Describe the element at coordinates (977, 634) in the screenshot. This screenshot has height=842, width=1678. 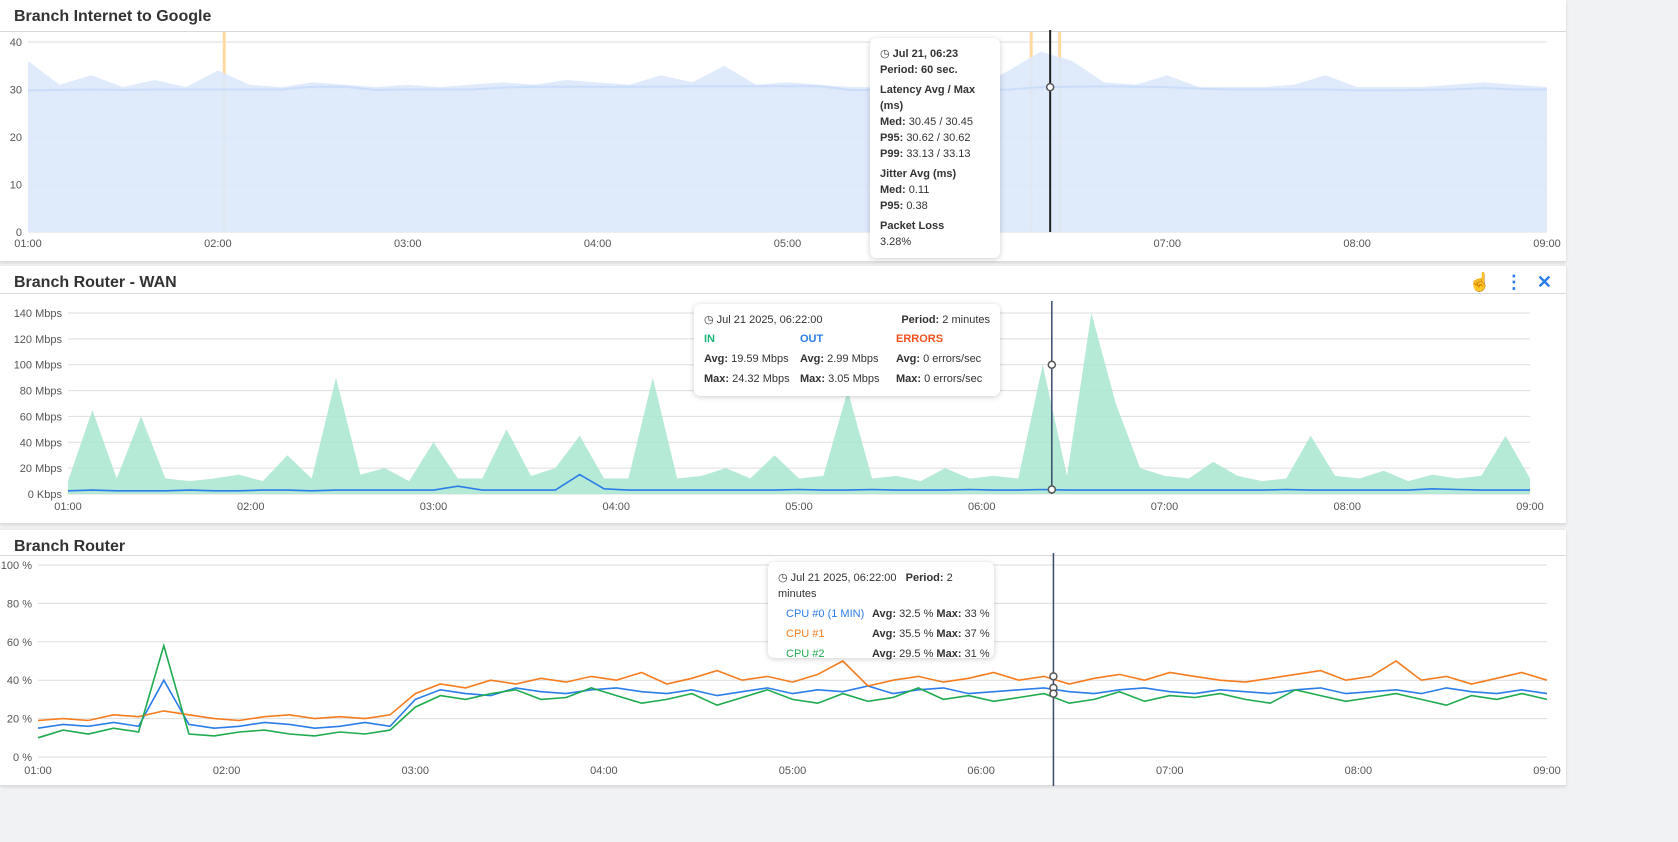
I see `cpu1-max: 37 %` at that location.